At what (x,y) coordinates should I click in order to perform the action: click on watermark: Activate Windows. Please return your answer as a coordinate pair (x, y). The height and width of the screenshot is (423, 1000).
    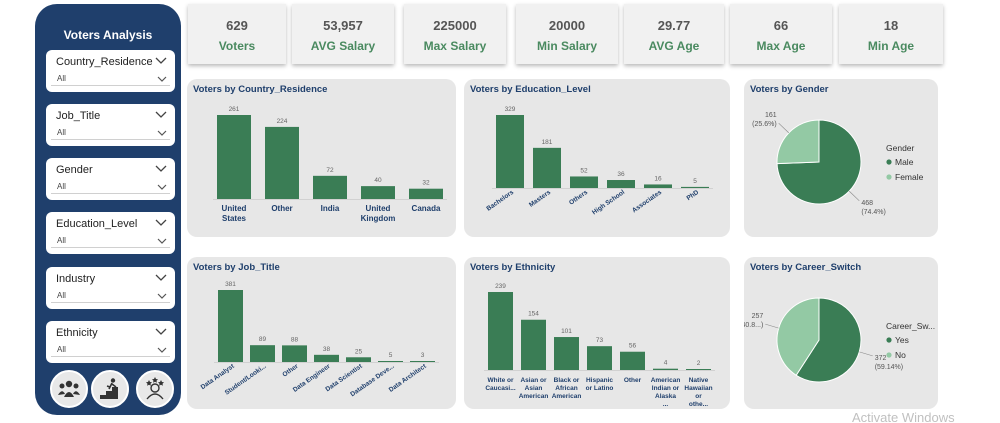
    Looking at the image, I should click on (903, 416).